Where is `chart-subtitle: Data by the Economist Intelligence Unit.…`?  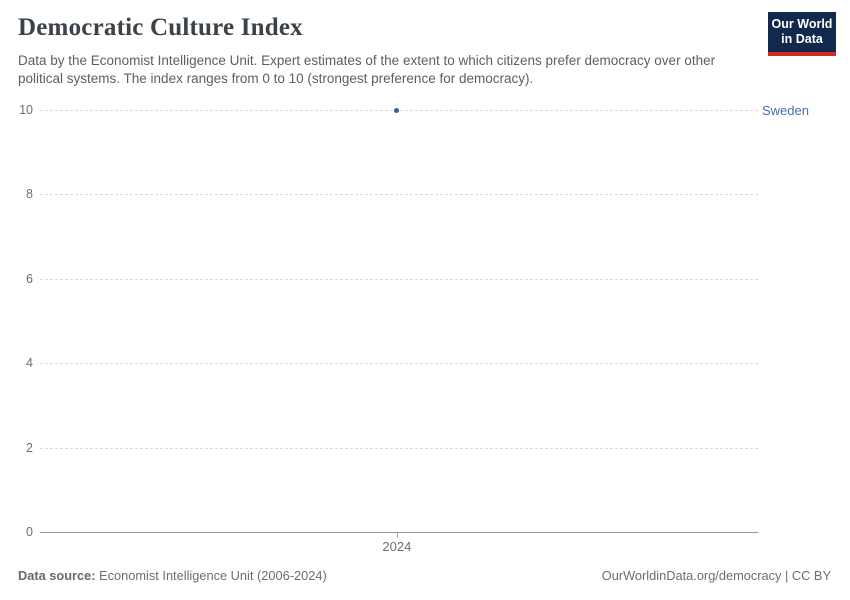
chart-subtitle: Data by the Economist Intelligence Unit.… is located at coordinates (367, 69).